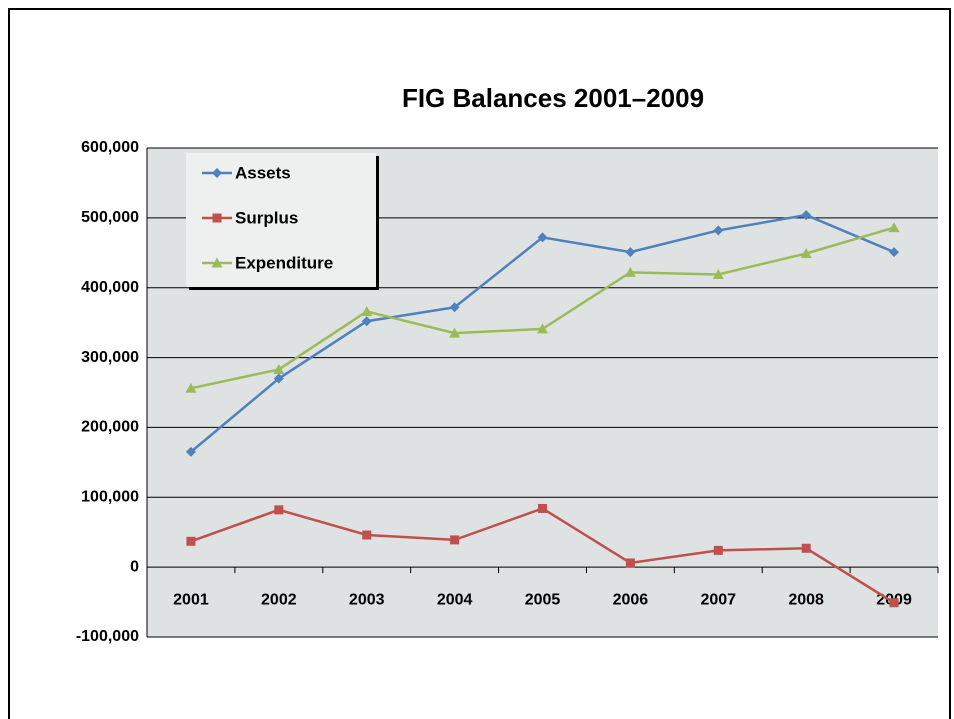 This screenshot has width=954, height=719. What do you see at coordinates (455, 599) in the screenshot?
I see `x-tick-label: 2004` at bounding box center [455, 599].